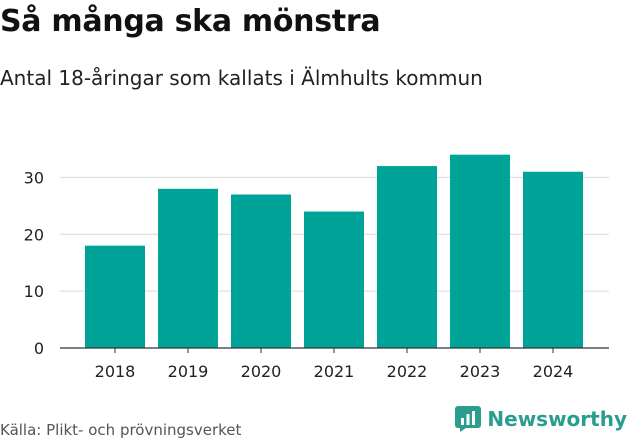  What do you see at coordinates (34, 234) in the screenshot?
I see `y-tick-label: 20` at bounding box center [34, 234].